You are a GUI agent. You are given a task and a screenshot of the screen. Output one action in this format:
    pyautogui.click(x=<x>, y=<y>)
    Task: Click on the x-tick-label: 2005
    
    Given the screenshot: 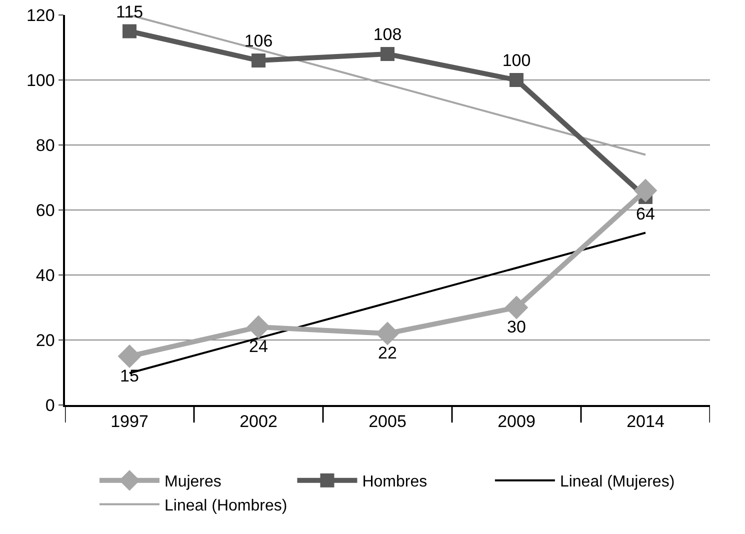 What is the action you would take?
    pyautogui.click(x=387, y=422)
    